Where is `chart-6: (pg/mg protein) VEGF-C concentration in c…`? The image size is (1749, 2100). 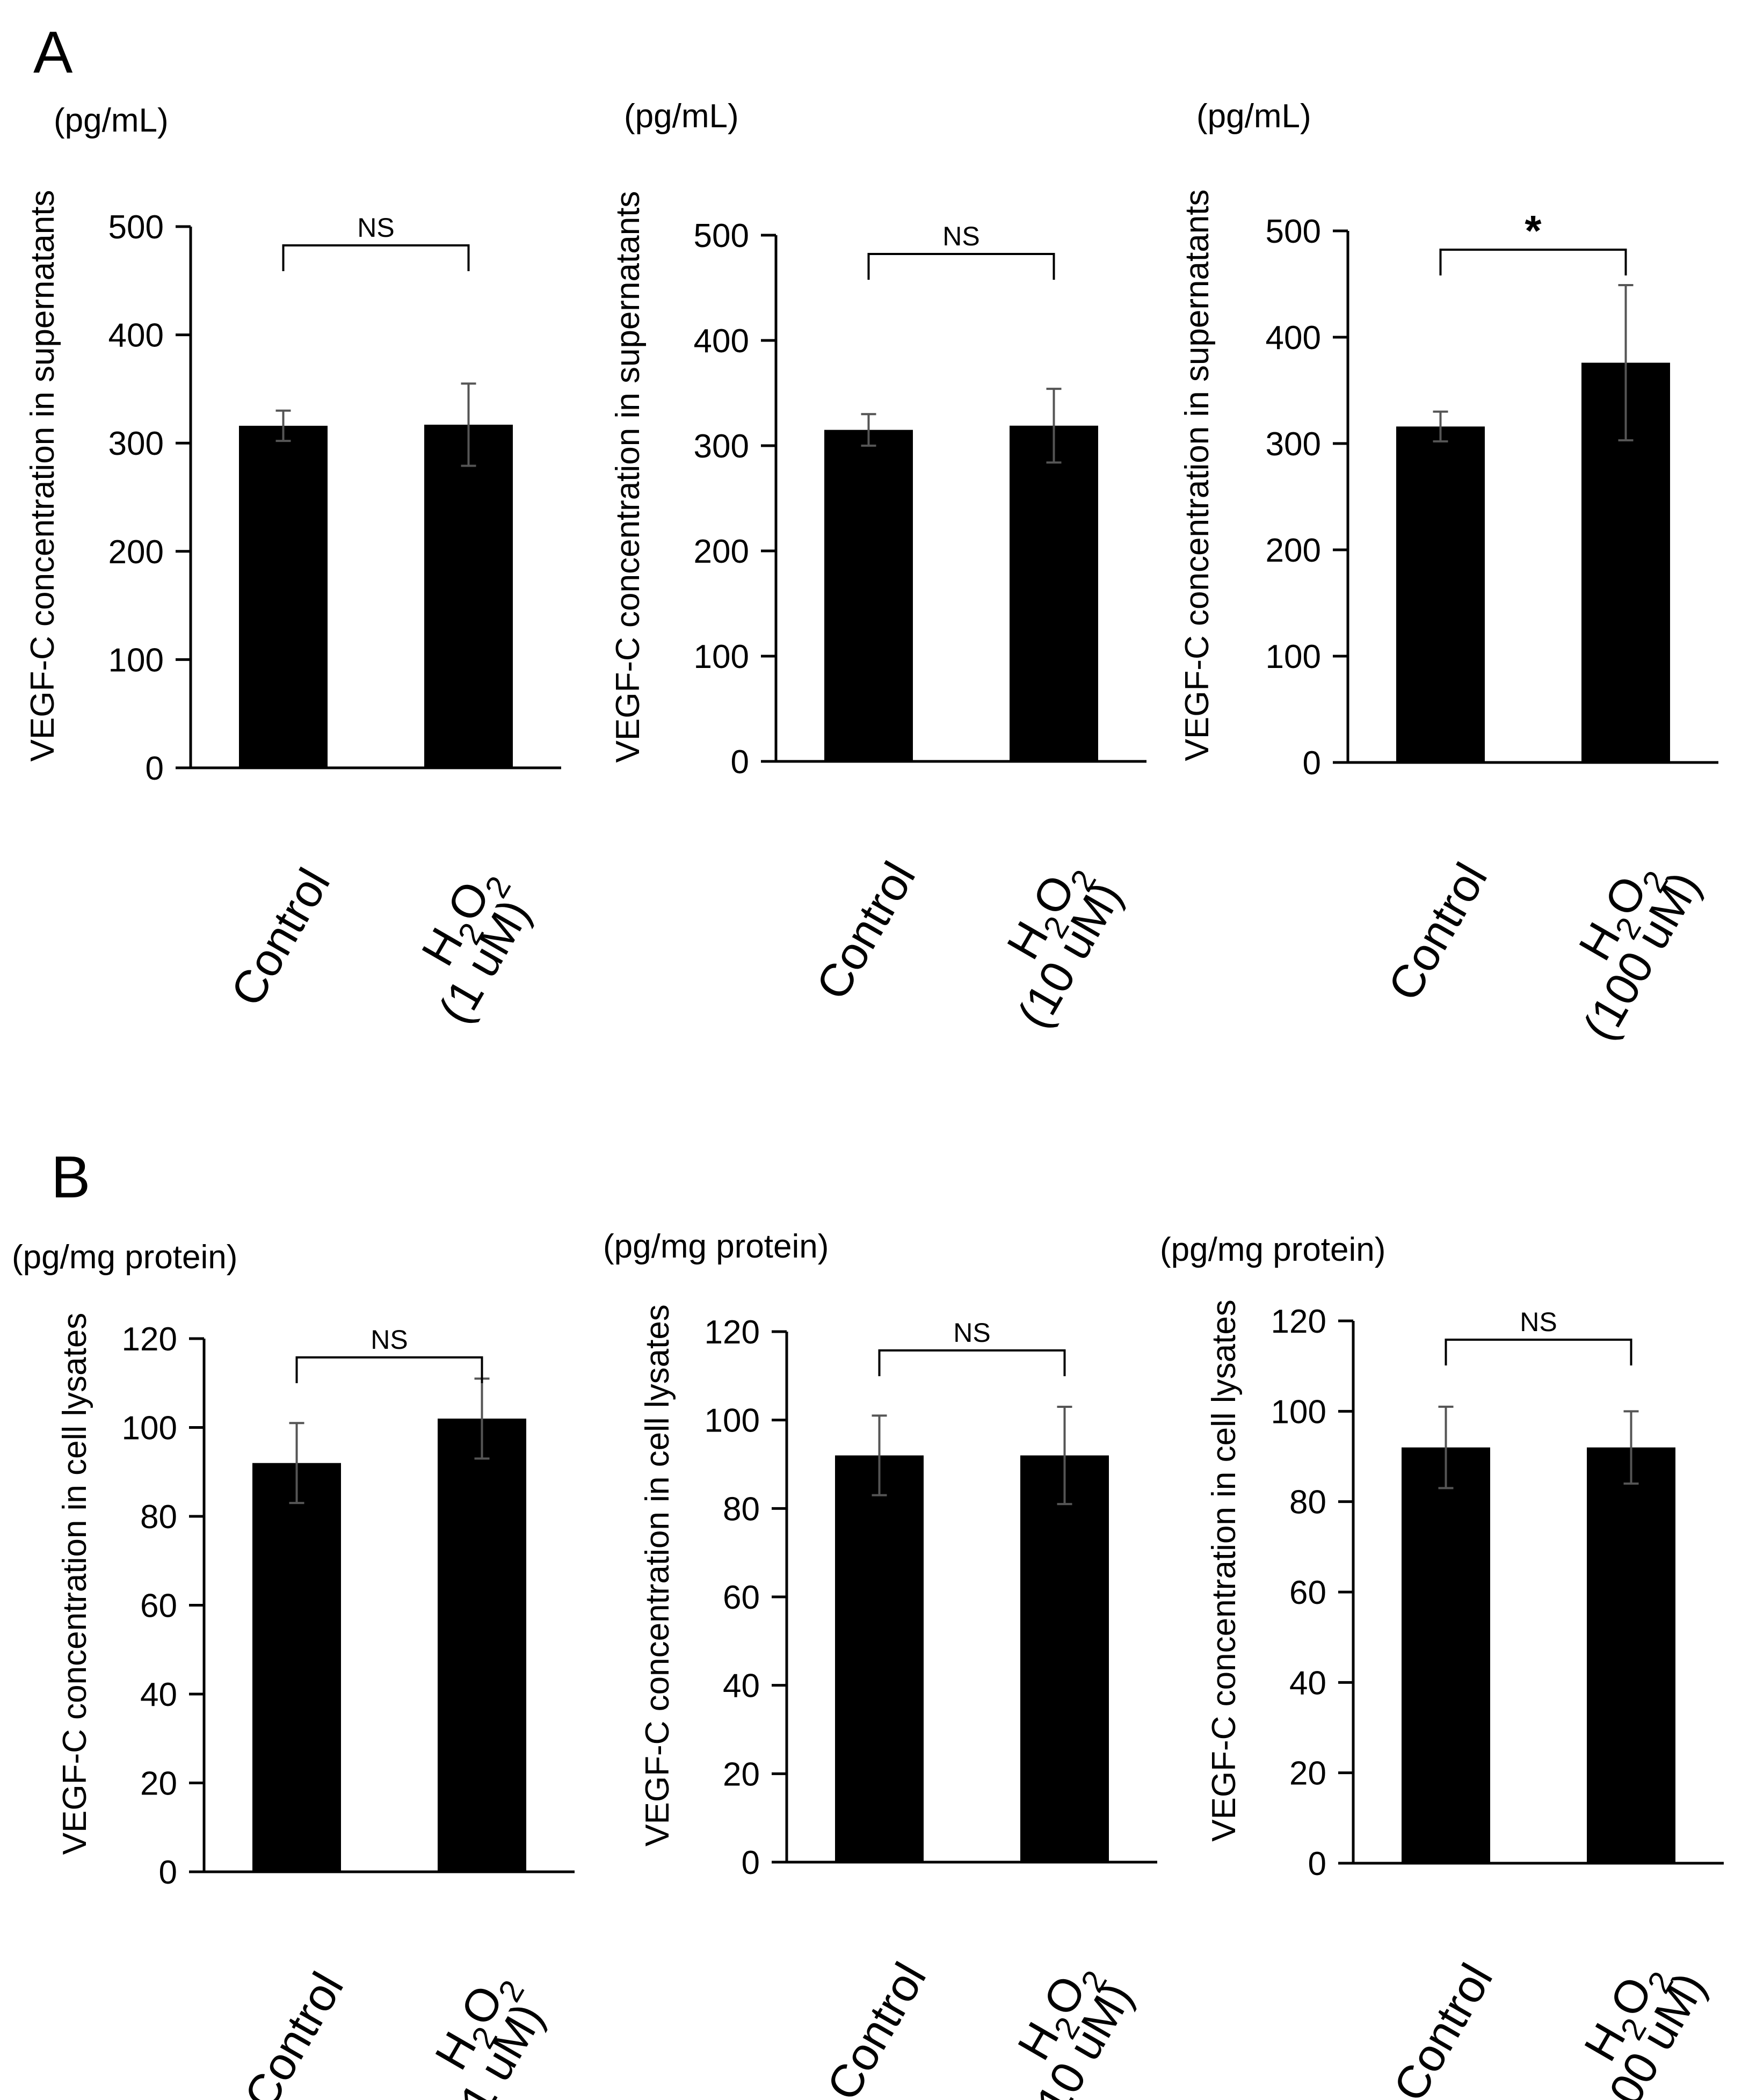
chart-6: (pg/mg protein) VEGF-C concentration in c… is located at coordinates (1442, 1666).